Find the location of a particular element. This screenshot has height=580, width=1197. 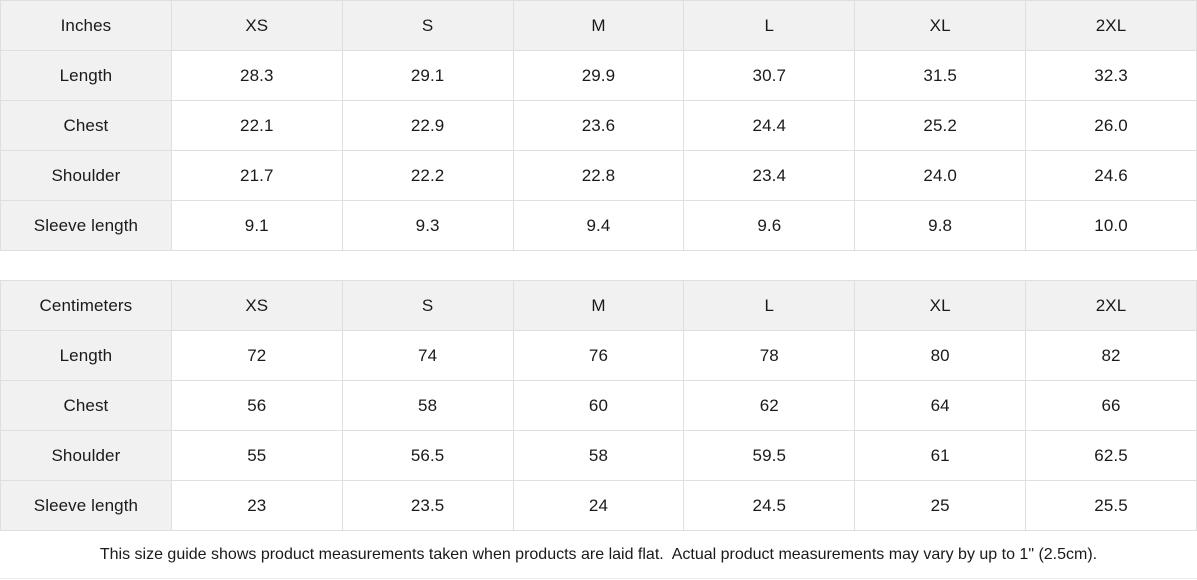

measurement-value-cell: 29.1 is located at coordinates (427, 75).